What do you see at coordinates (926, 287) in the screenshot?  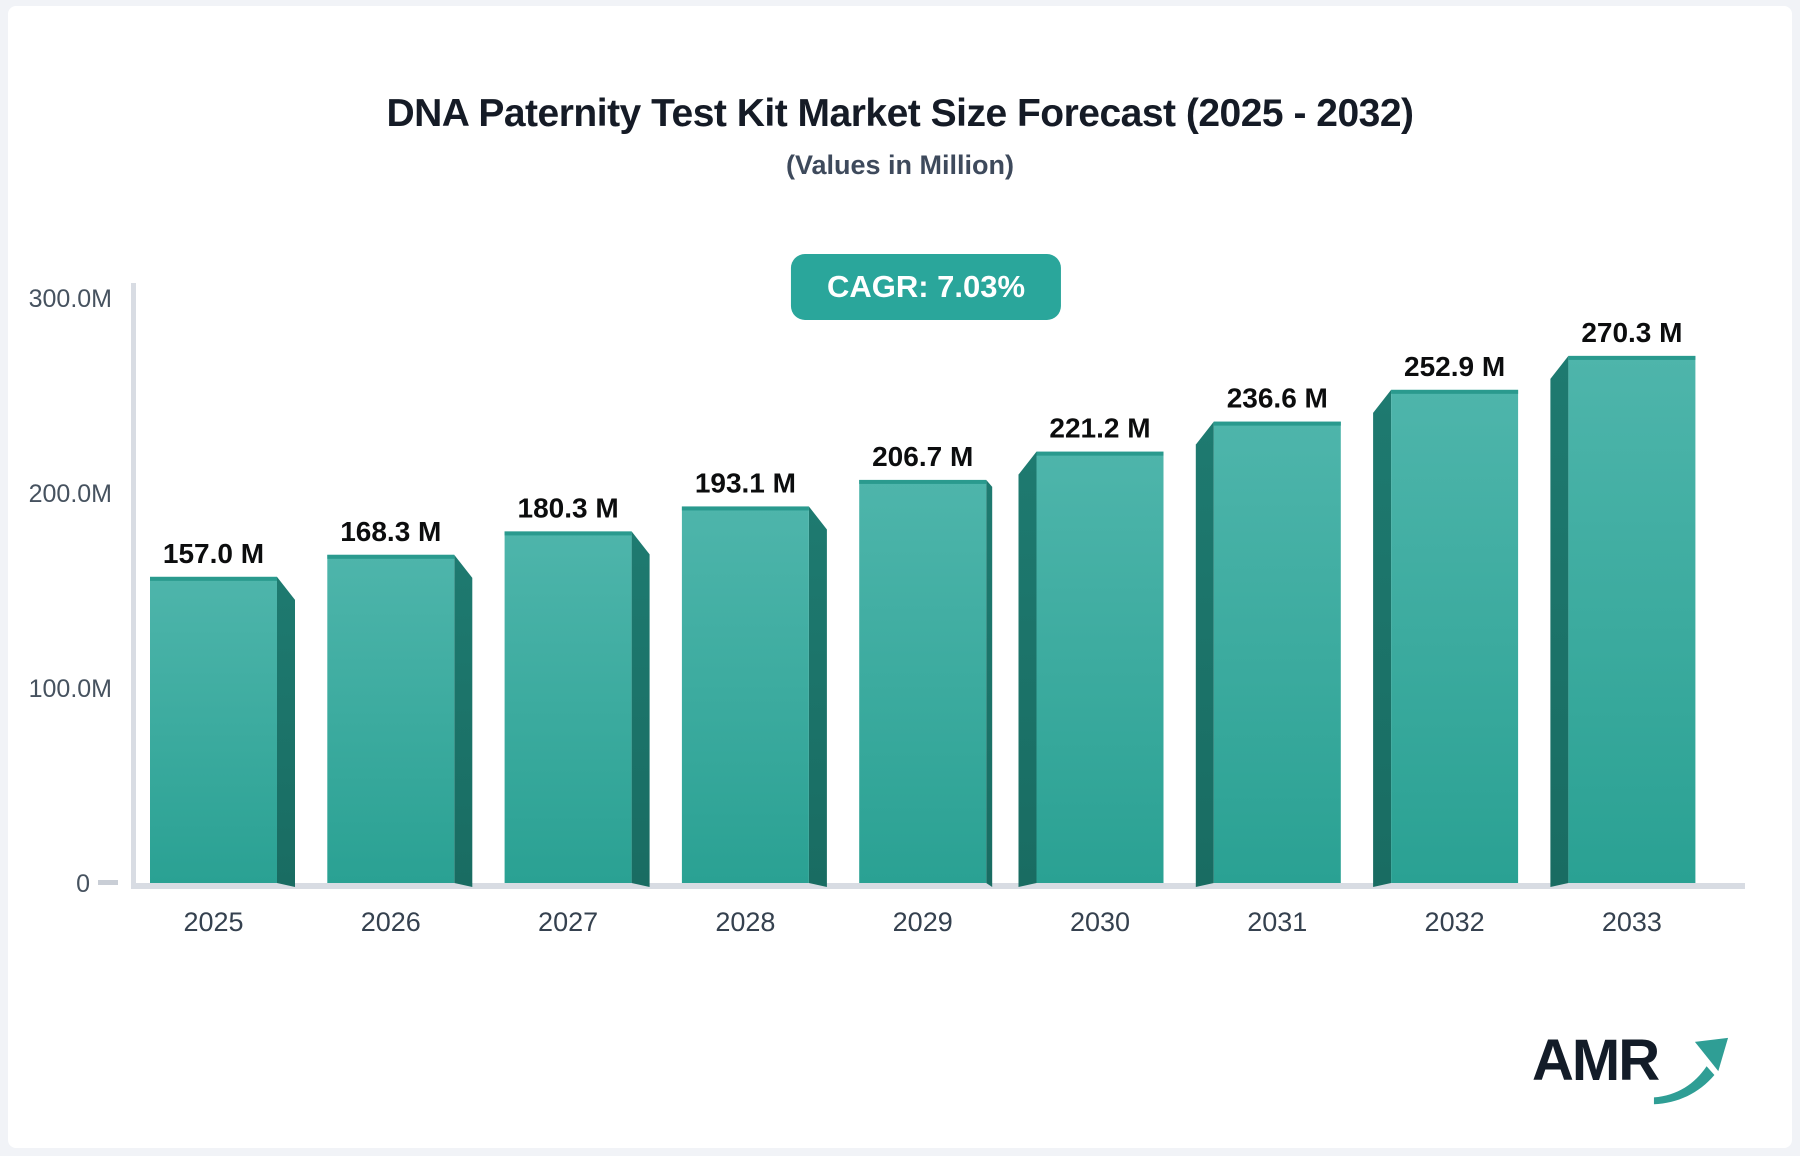 I see `cagr-badge: CAGR: 7.03%` at bounding box center [926, 287].